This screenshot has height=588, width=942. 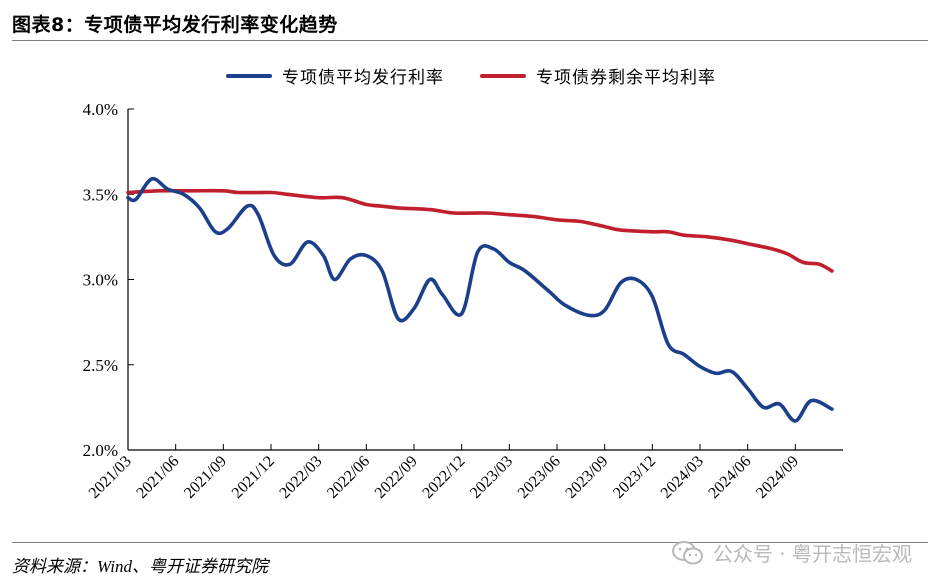 I want to click on series-line-remaining-rate, so click(x=480, y=230).